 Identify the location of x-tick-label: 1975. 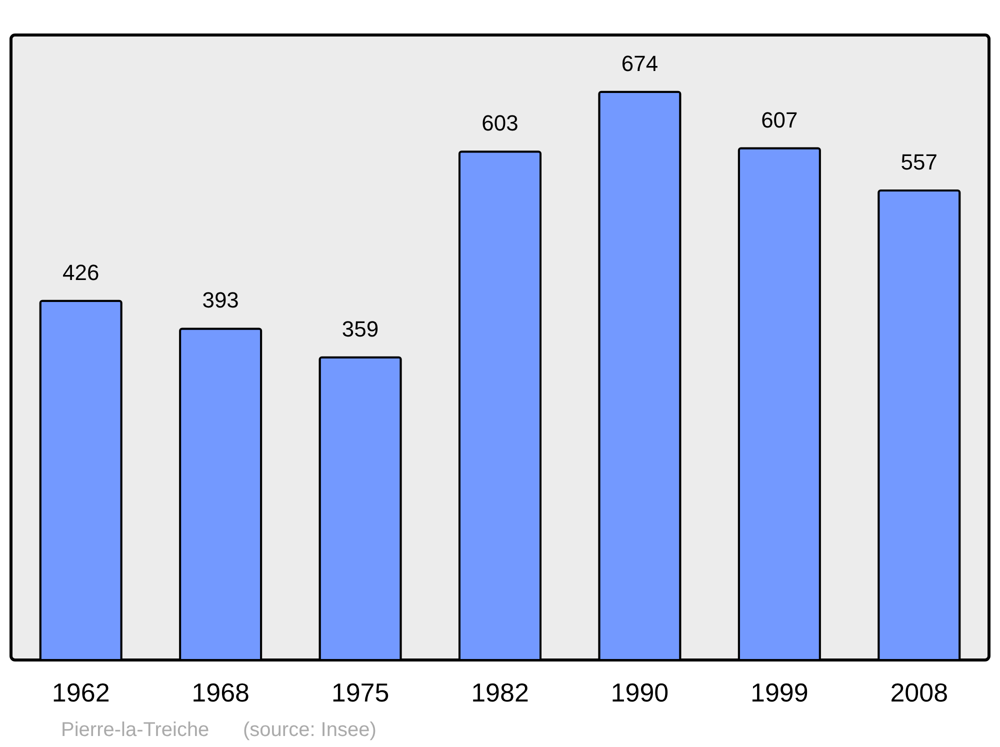
(360, 693).